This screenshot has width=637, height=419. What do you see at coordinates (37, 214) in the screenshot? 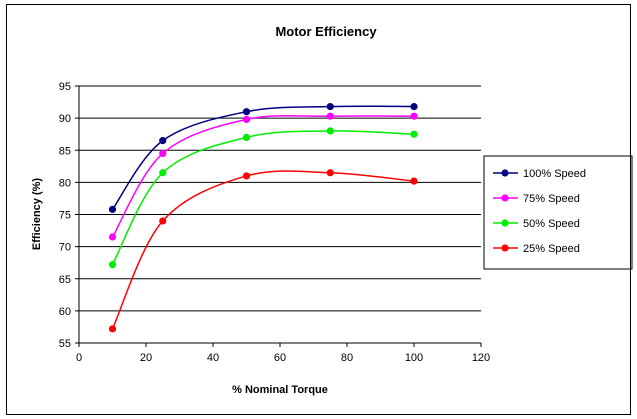
I see `y-axis-title: Efficiency (%)` at bounding box center [37, 214].